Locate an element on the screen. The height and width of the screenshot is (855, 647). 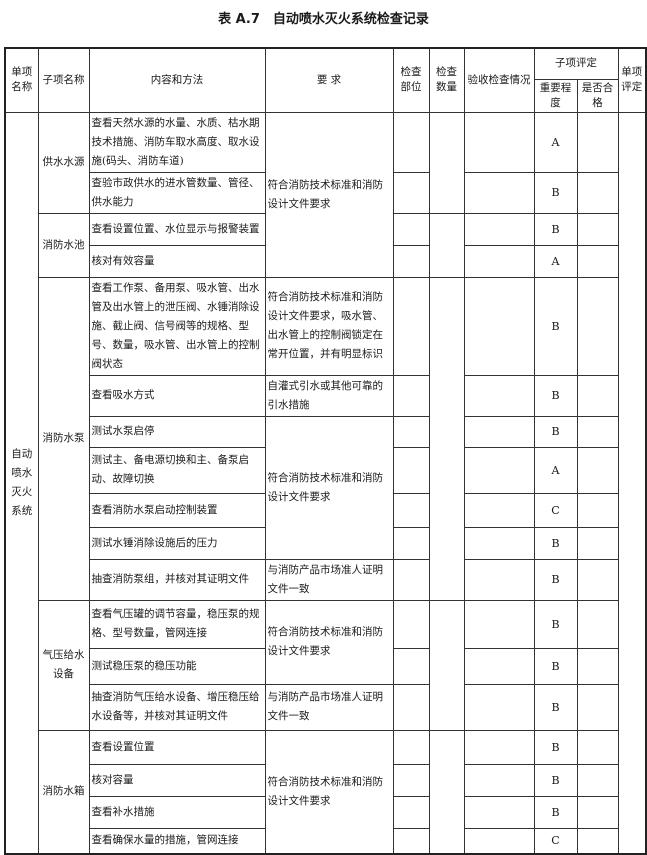
header-qualified: 是否合格 is located at coordinates (597, 95).